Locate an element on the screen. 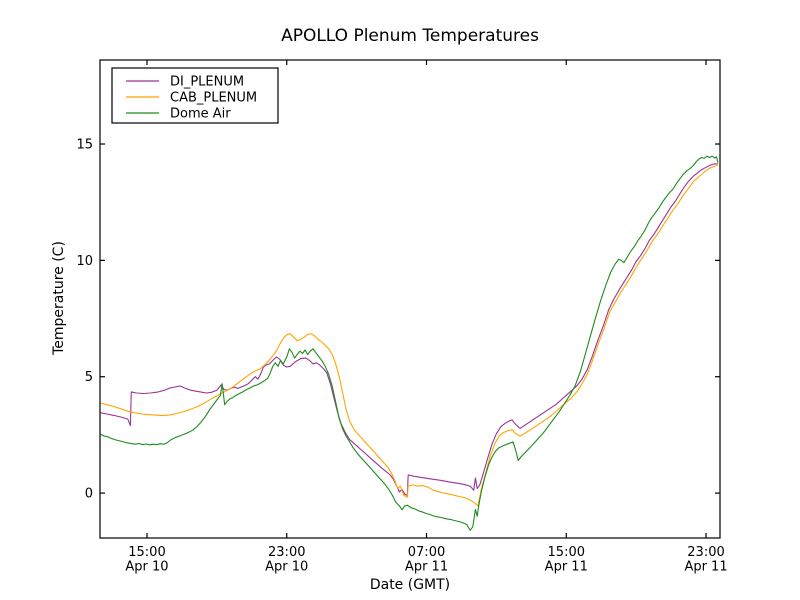 The width and height of the screenshot is (800, 600). y-tick-label: 10 is located at coordinates (84, 261).